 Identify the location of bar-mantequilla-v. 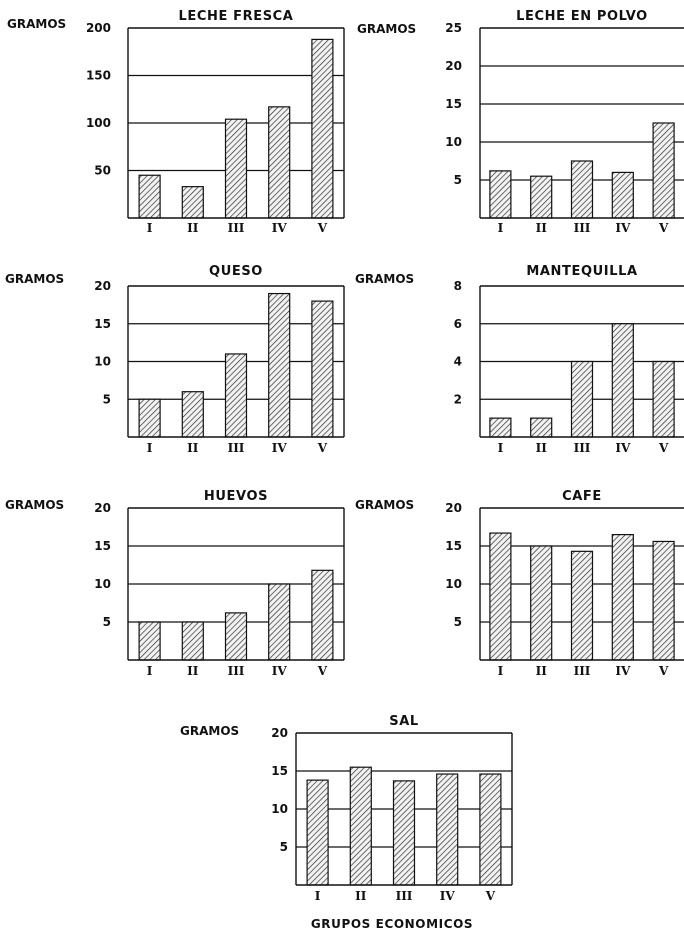
(663, 399).